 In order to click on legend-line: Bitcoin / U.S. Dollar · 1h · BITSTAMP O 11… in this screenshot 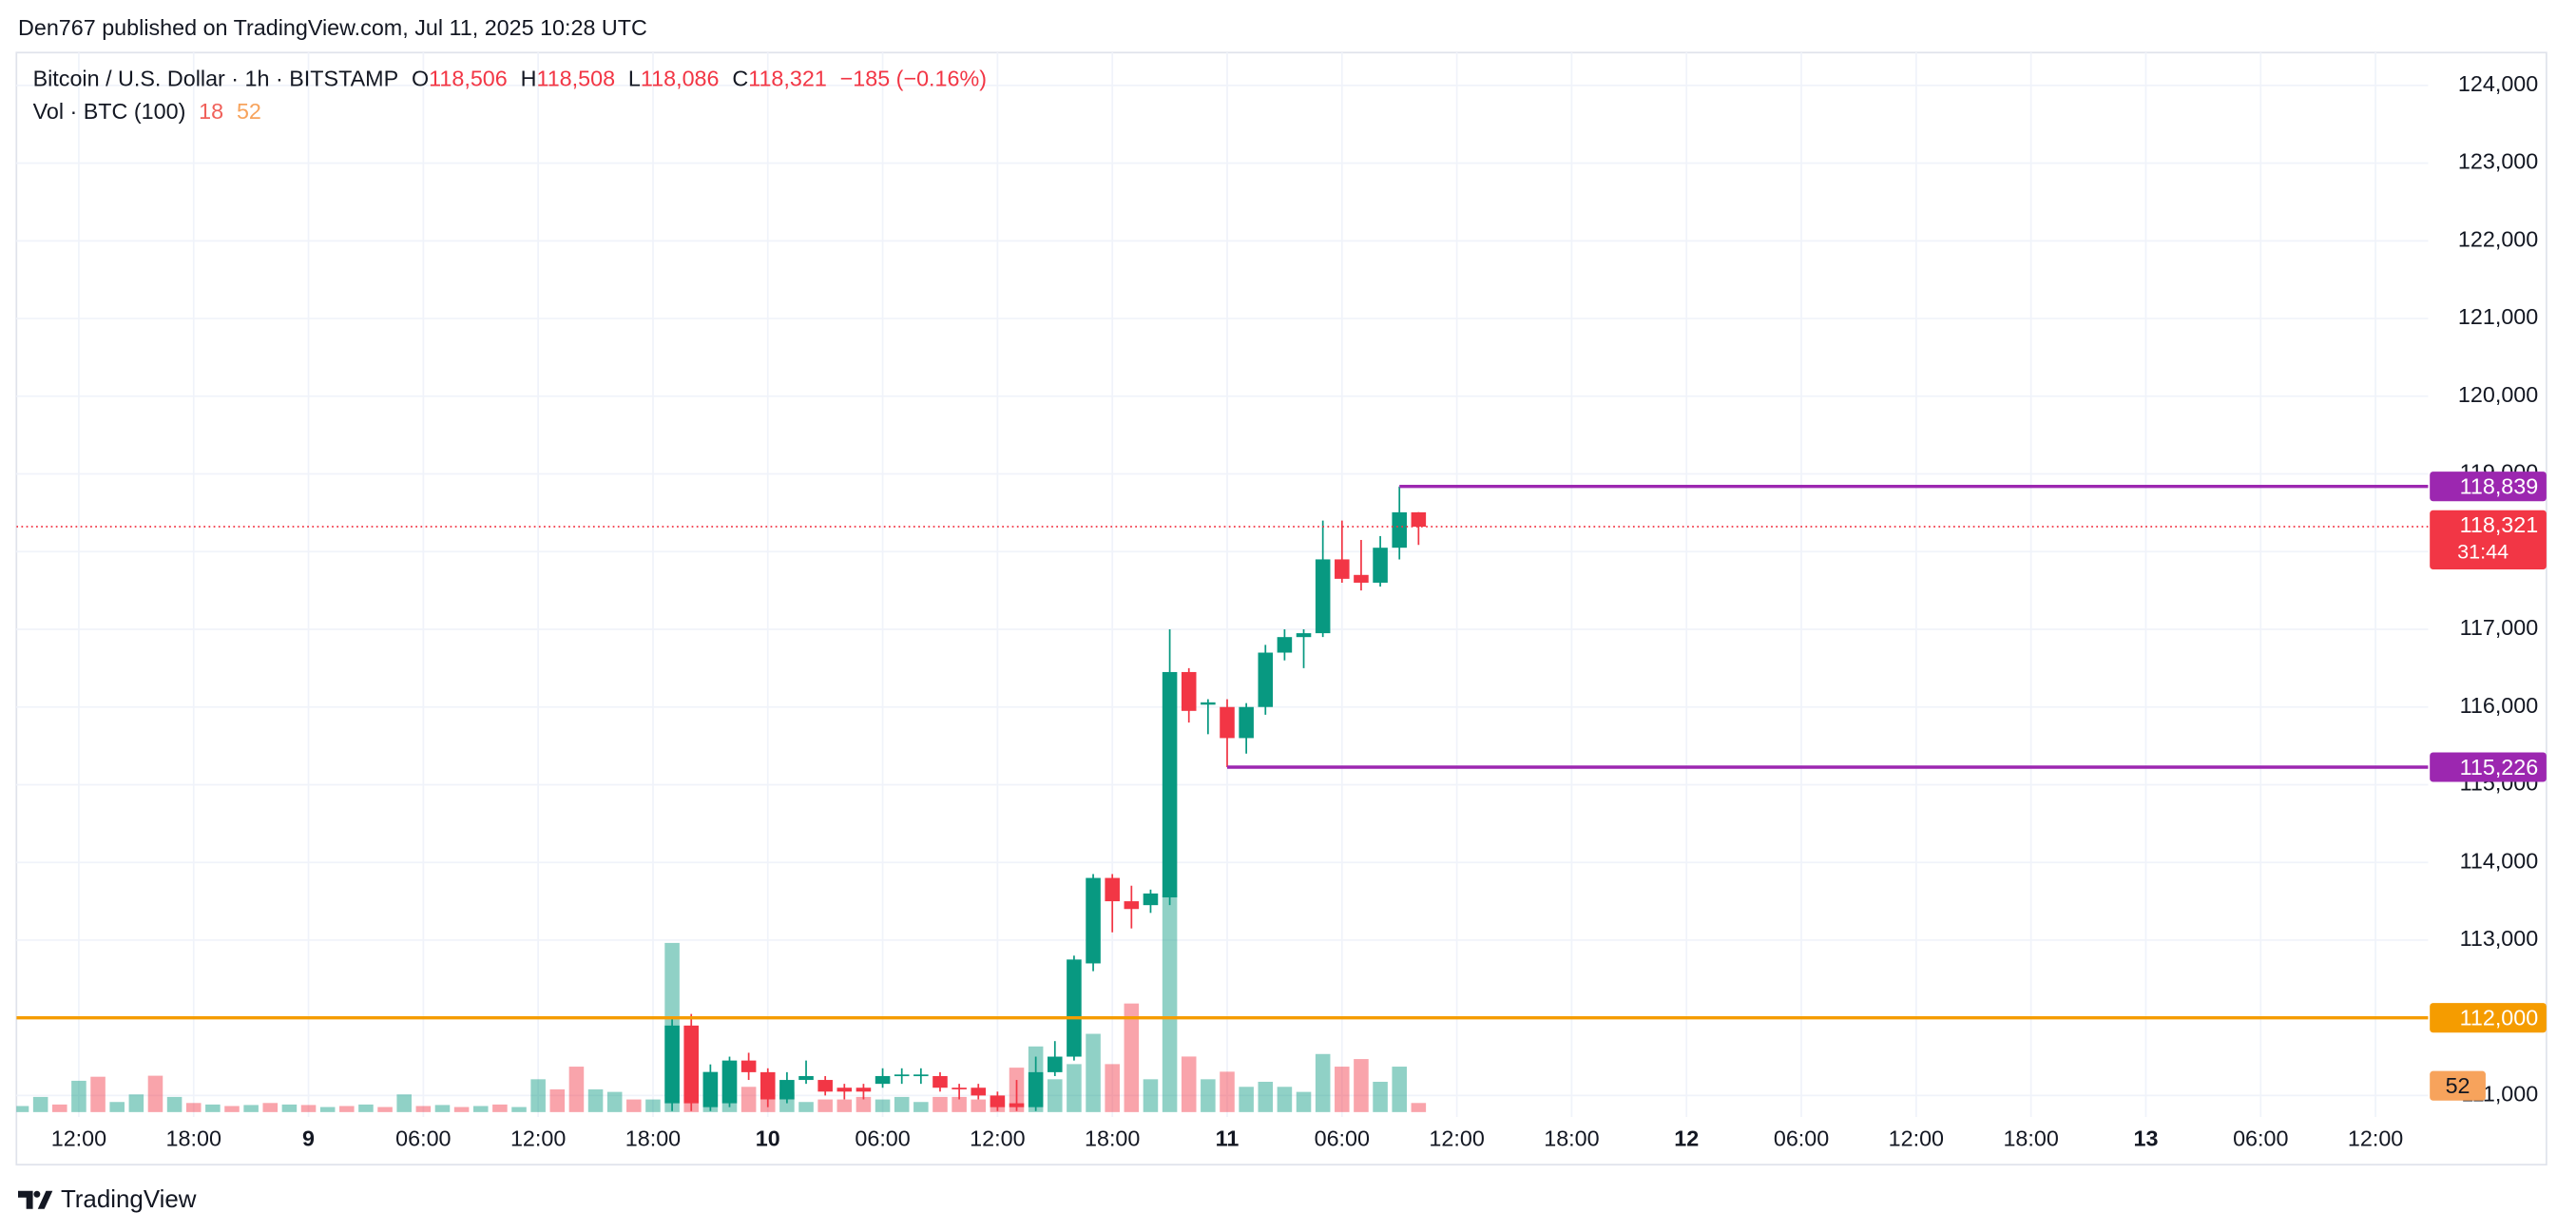, I will do `click(510, 79)`.